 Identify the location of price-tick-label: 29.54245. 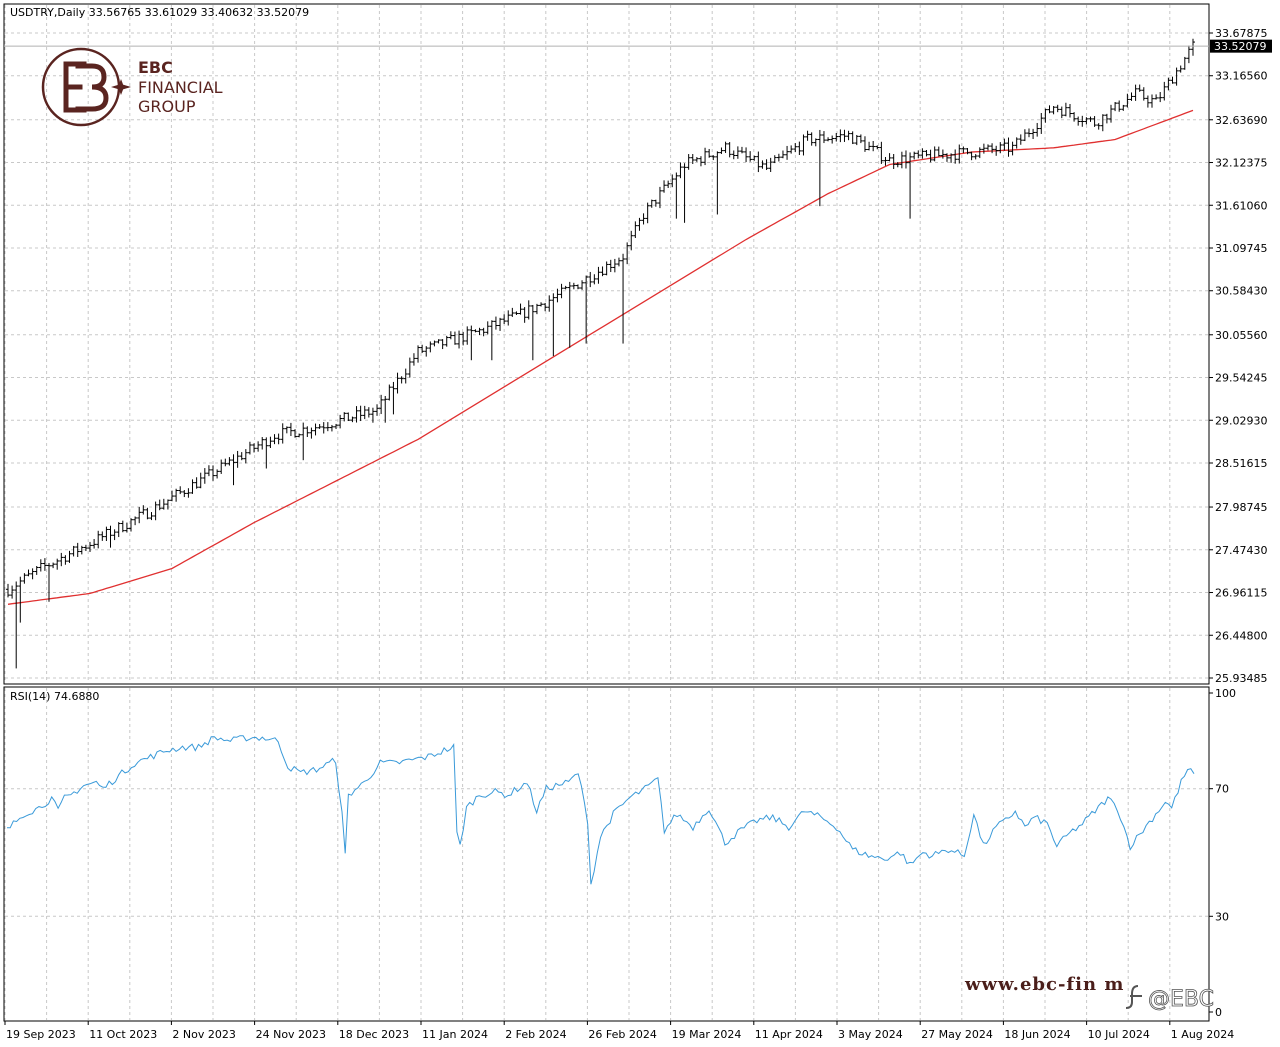
(1241, 378).